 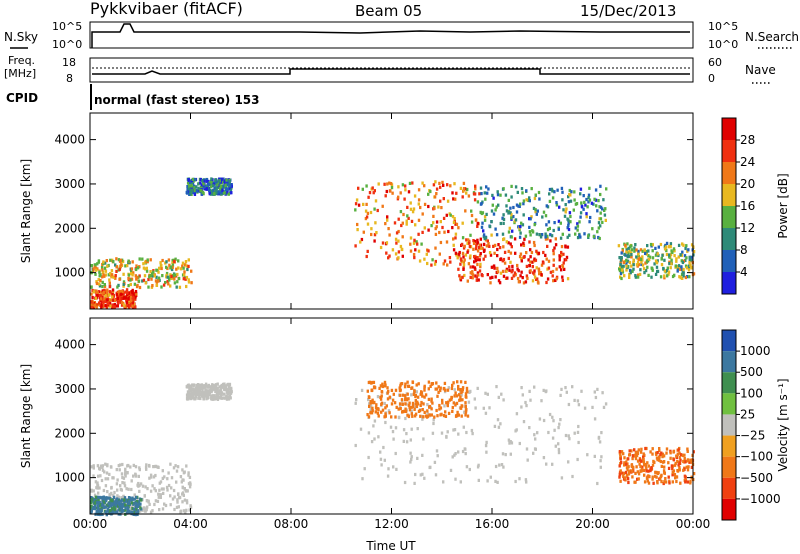 I want to click on x-tick-label: 04:00, so click(x=190, y=524).